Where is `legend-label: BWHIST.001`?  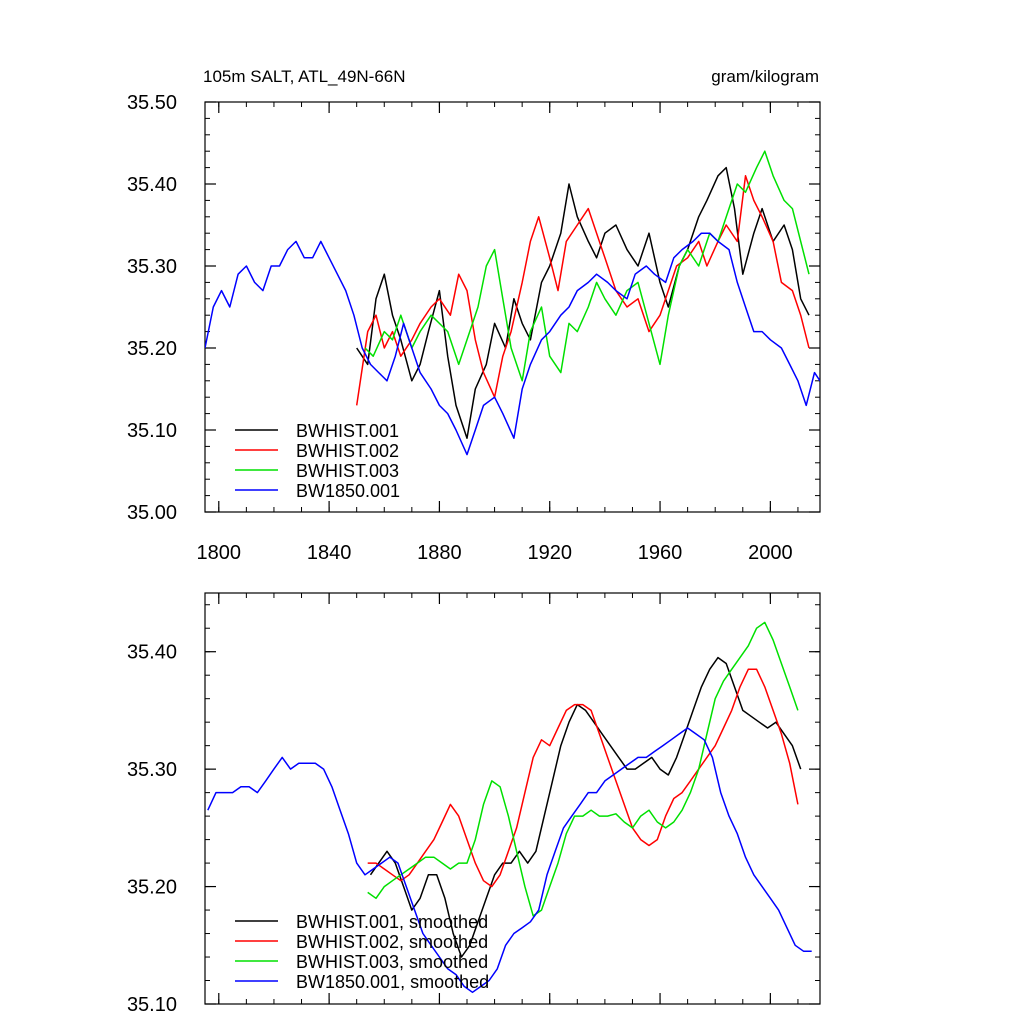 legend-label: BWHIST.001 is located at coordinates (347, 431).